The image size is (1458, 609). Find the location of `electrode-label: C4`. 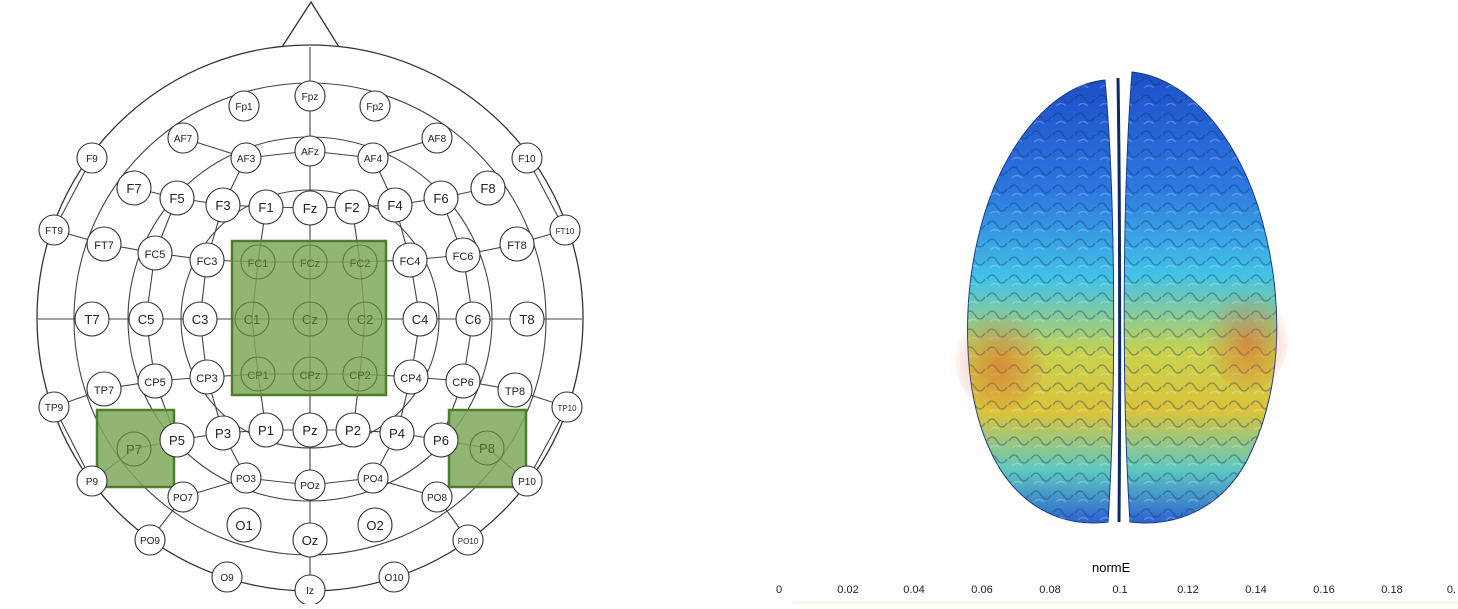

electrode-label: C4 is located at coordinates (420, 319).